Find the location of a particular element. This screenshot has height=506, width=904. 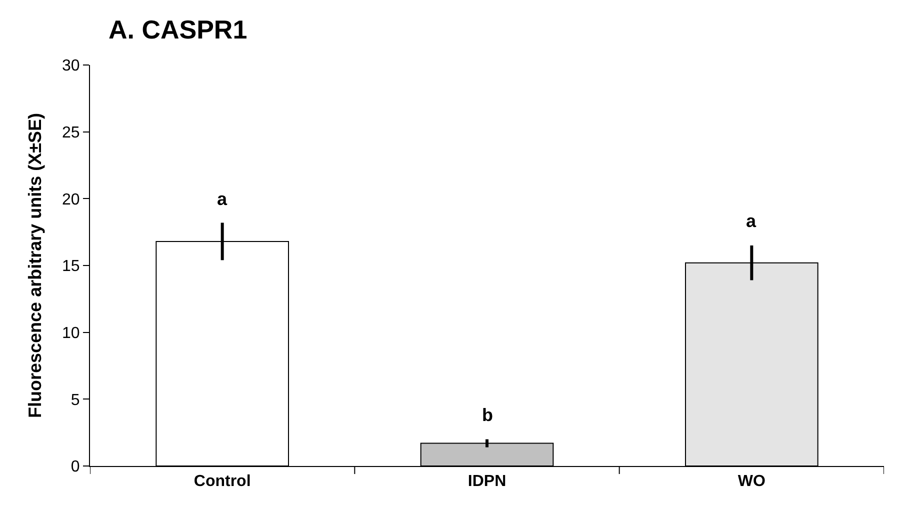

x-tick-label: Control is located at coordinates (222, 481).